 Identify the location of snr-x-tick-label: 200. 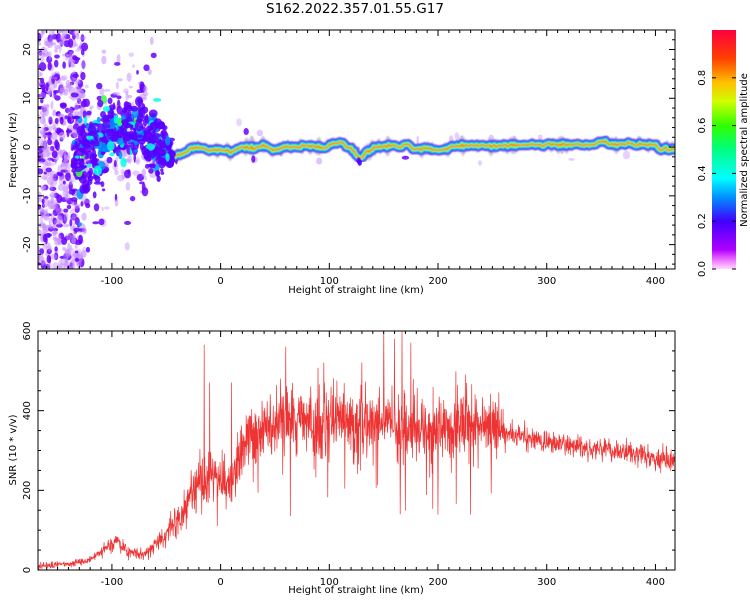
(437, 582).